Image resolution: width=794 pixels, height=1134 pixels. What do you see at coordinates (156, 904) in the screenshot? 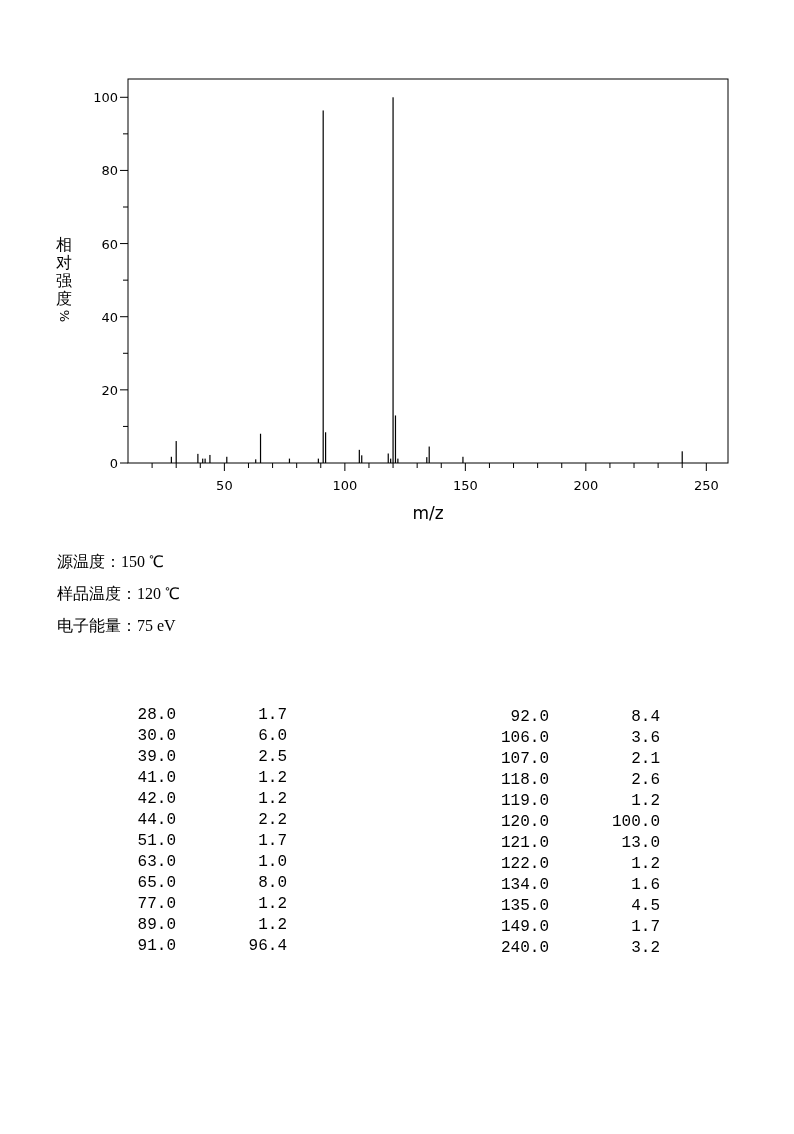
I see `text: 77.0` at bounding box center [156, 904].